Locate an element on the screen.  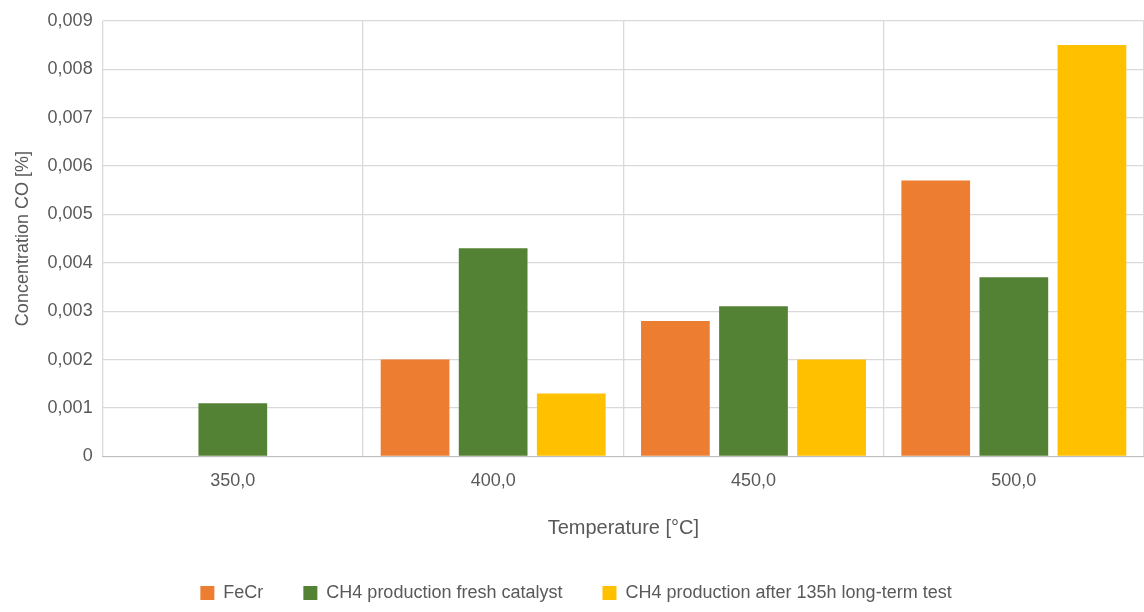
y-axis-title: Concentration CO [%] is located at coordinates (21, 239).